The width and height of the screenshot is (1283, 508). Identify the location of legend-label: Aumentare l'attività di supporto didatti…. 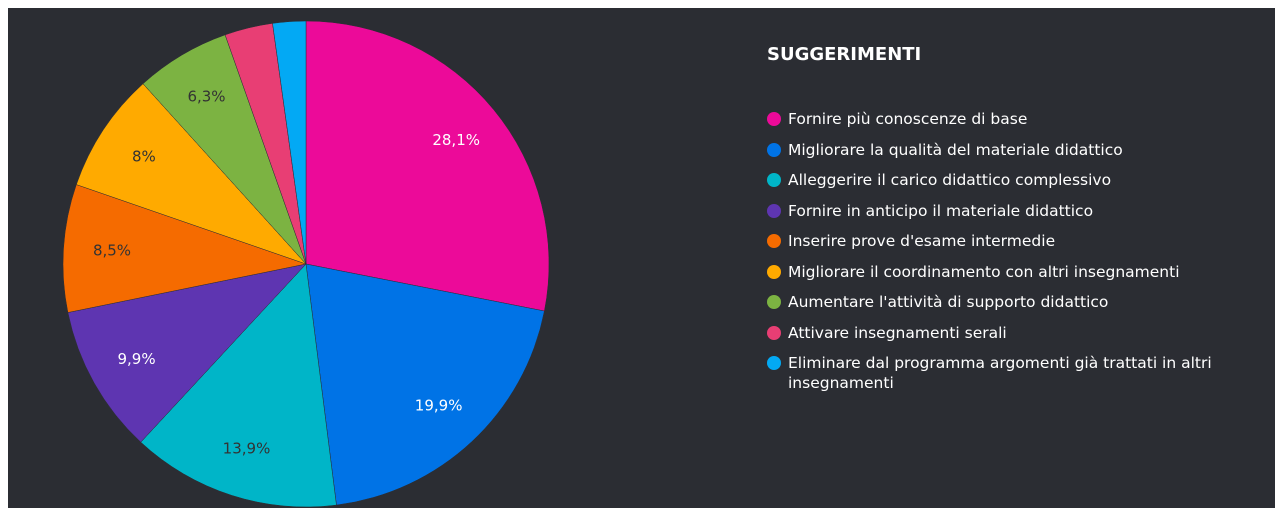
(948, 302).